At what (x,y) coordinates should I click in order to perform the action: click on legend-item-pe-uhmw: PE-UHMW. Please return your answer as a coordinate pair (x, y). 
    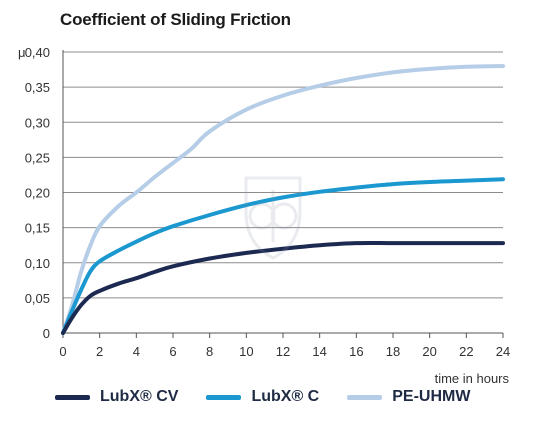
    Looking at the image, I should click on (408, 397).